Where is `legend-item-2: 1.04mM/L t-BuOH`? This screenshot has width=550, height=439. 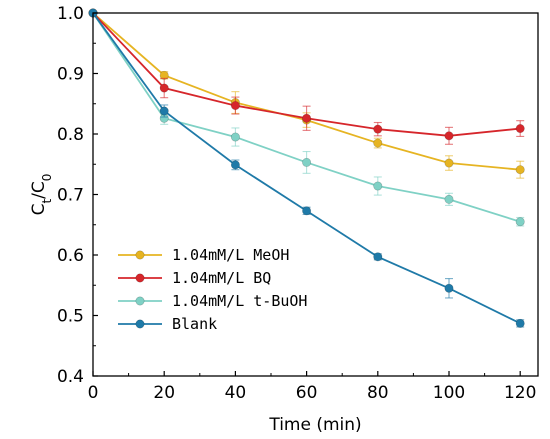 legend-item-2: 1.04mM/L t-BuOH is located at coordinates (212, 301).